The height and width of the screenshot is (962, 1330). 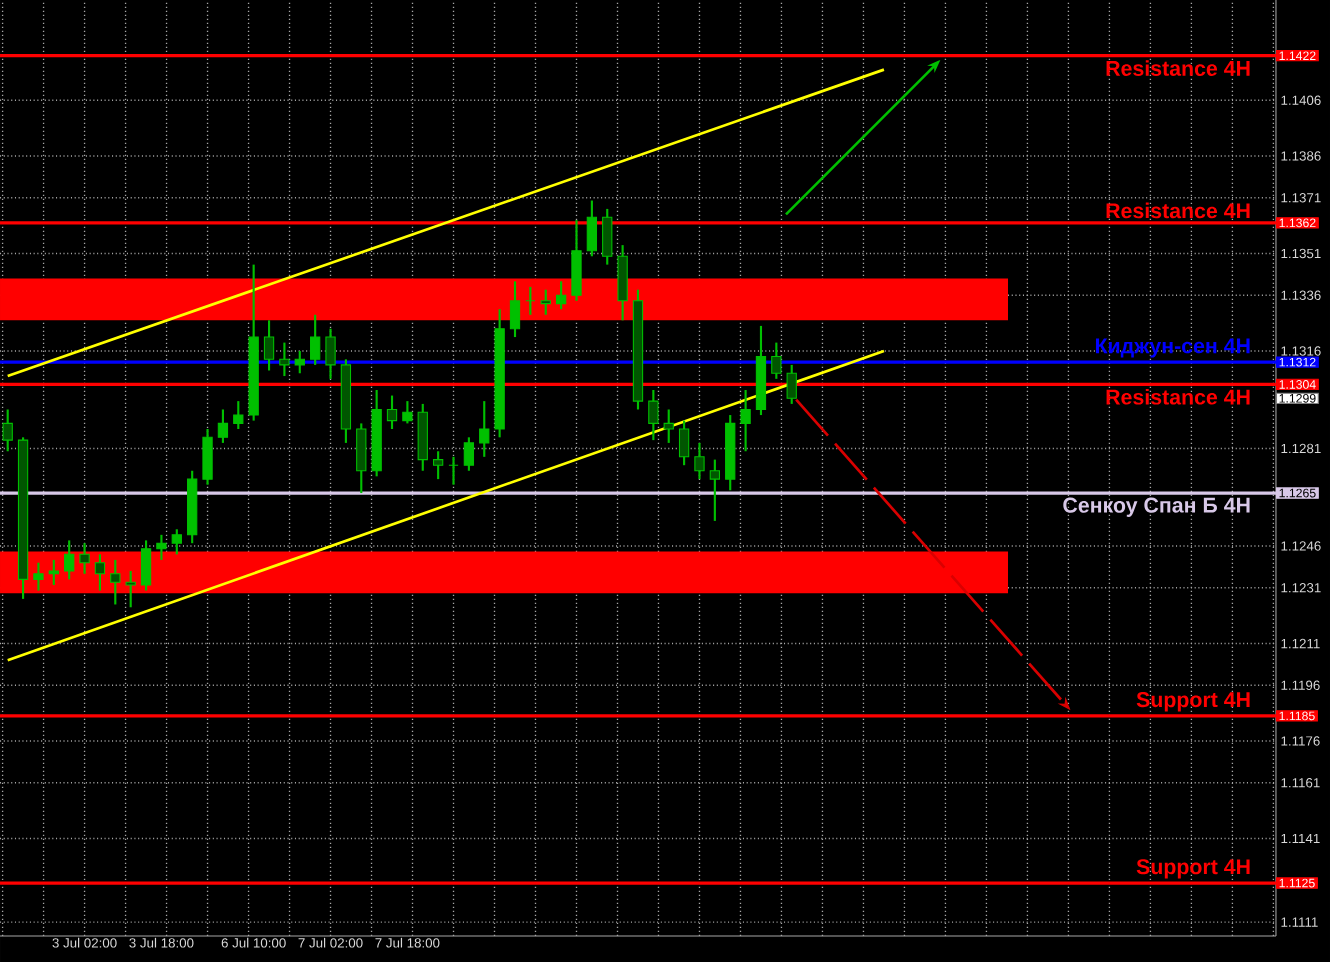 I want to click on ref-line-label: Сенкоу Спан Б 4H, so click(x=1156, y=507).